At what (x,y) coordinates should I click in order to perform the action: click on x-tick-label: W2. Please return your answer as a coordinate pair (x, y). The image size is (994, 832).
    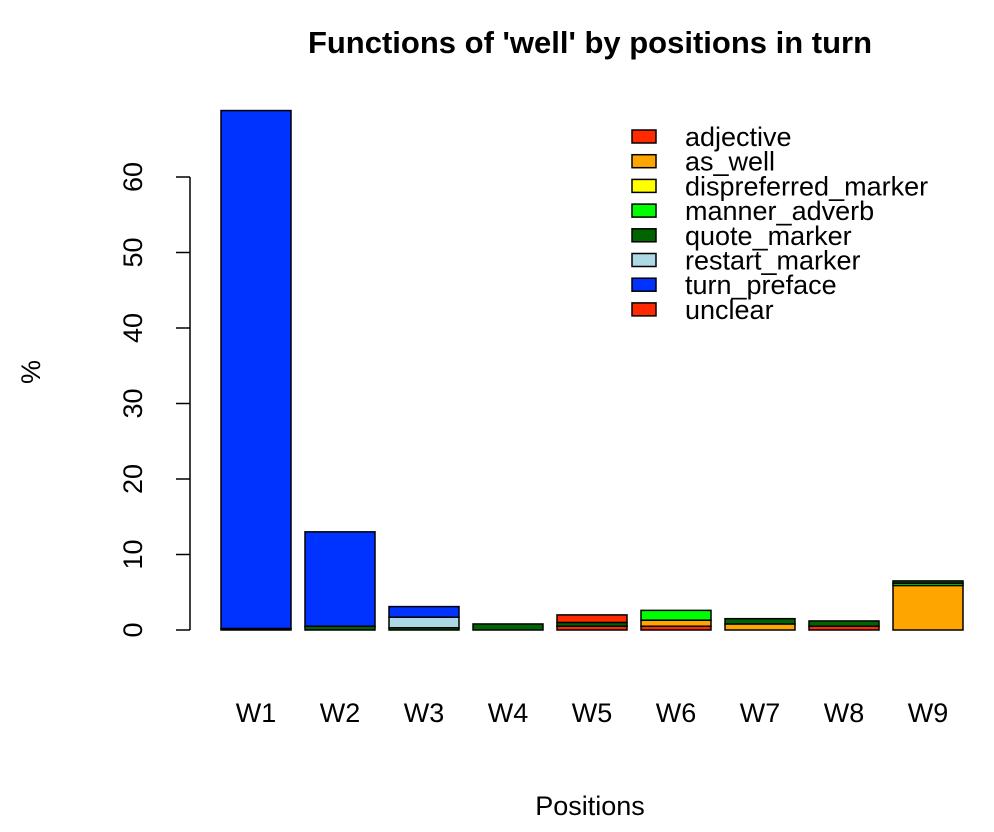
    Looking at the image, I should click on (340, 713).